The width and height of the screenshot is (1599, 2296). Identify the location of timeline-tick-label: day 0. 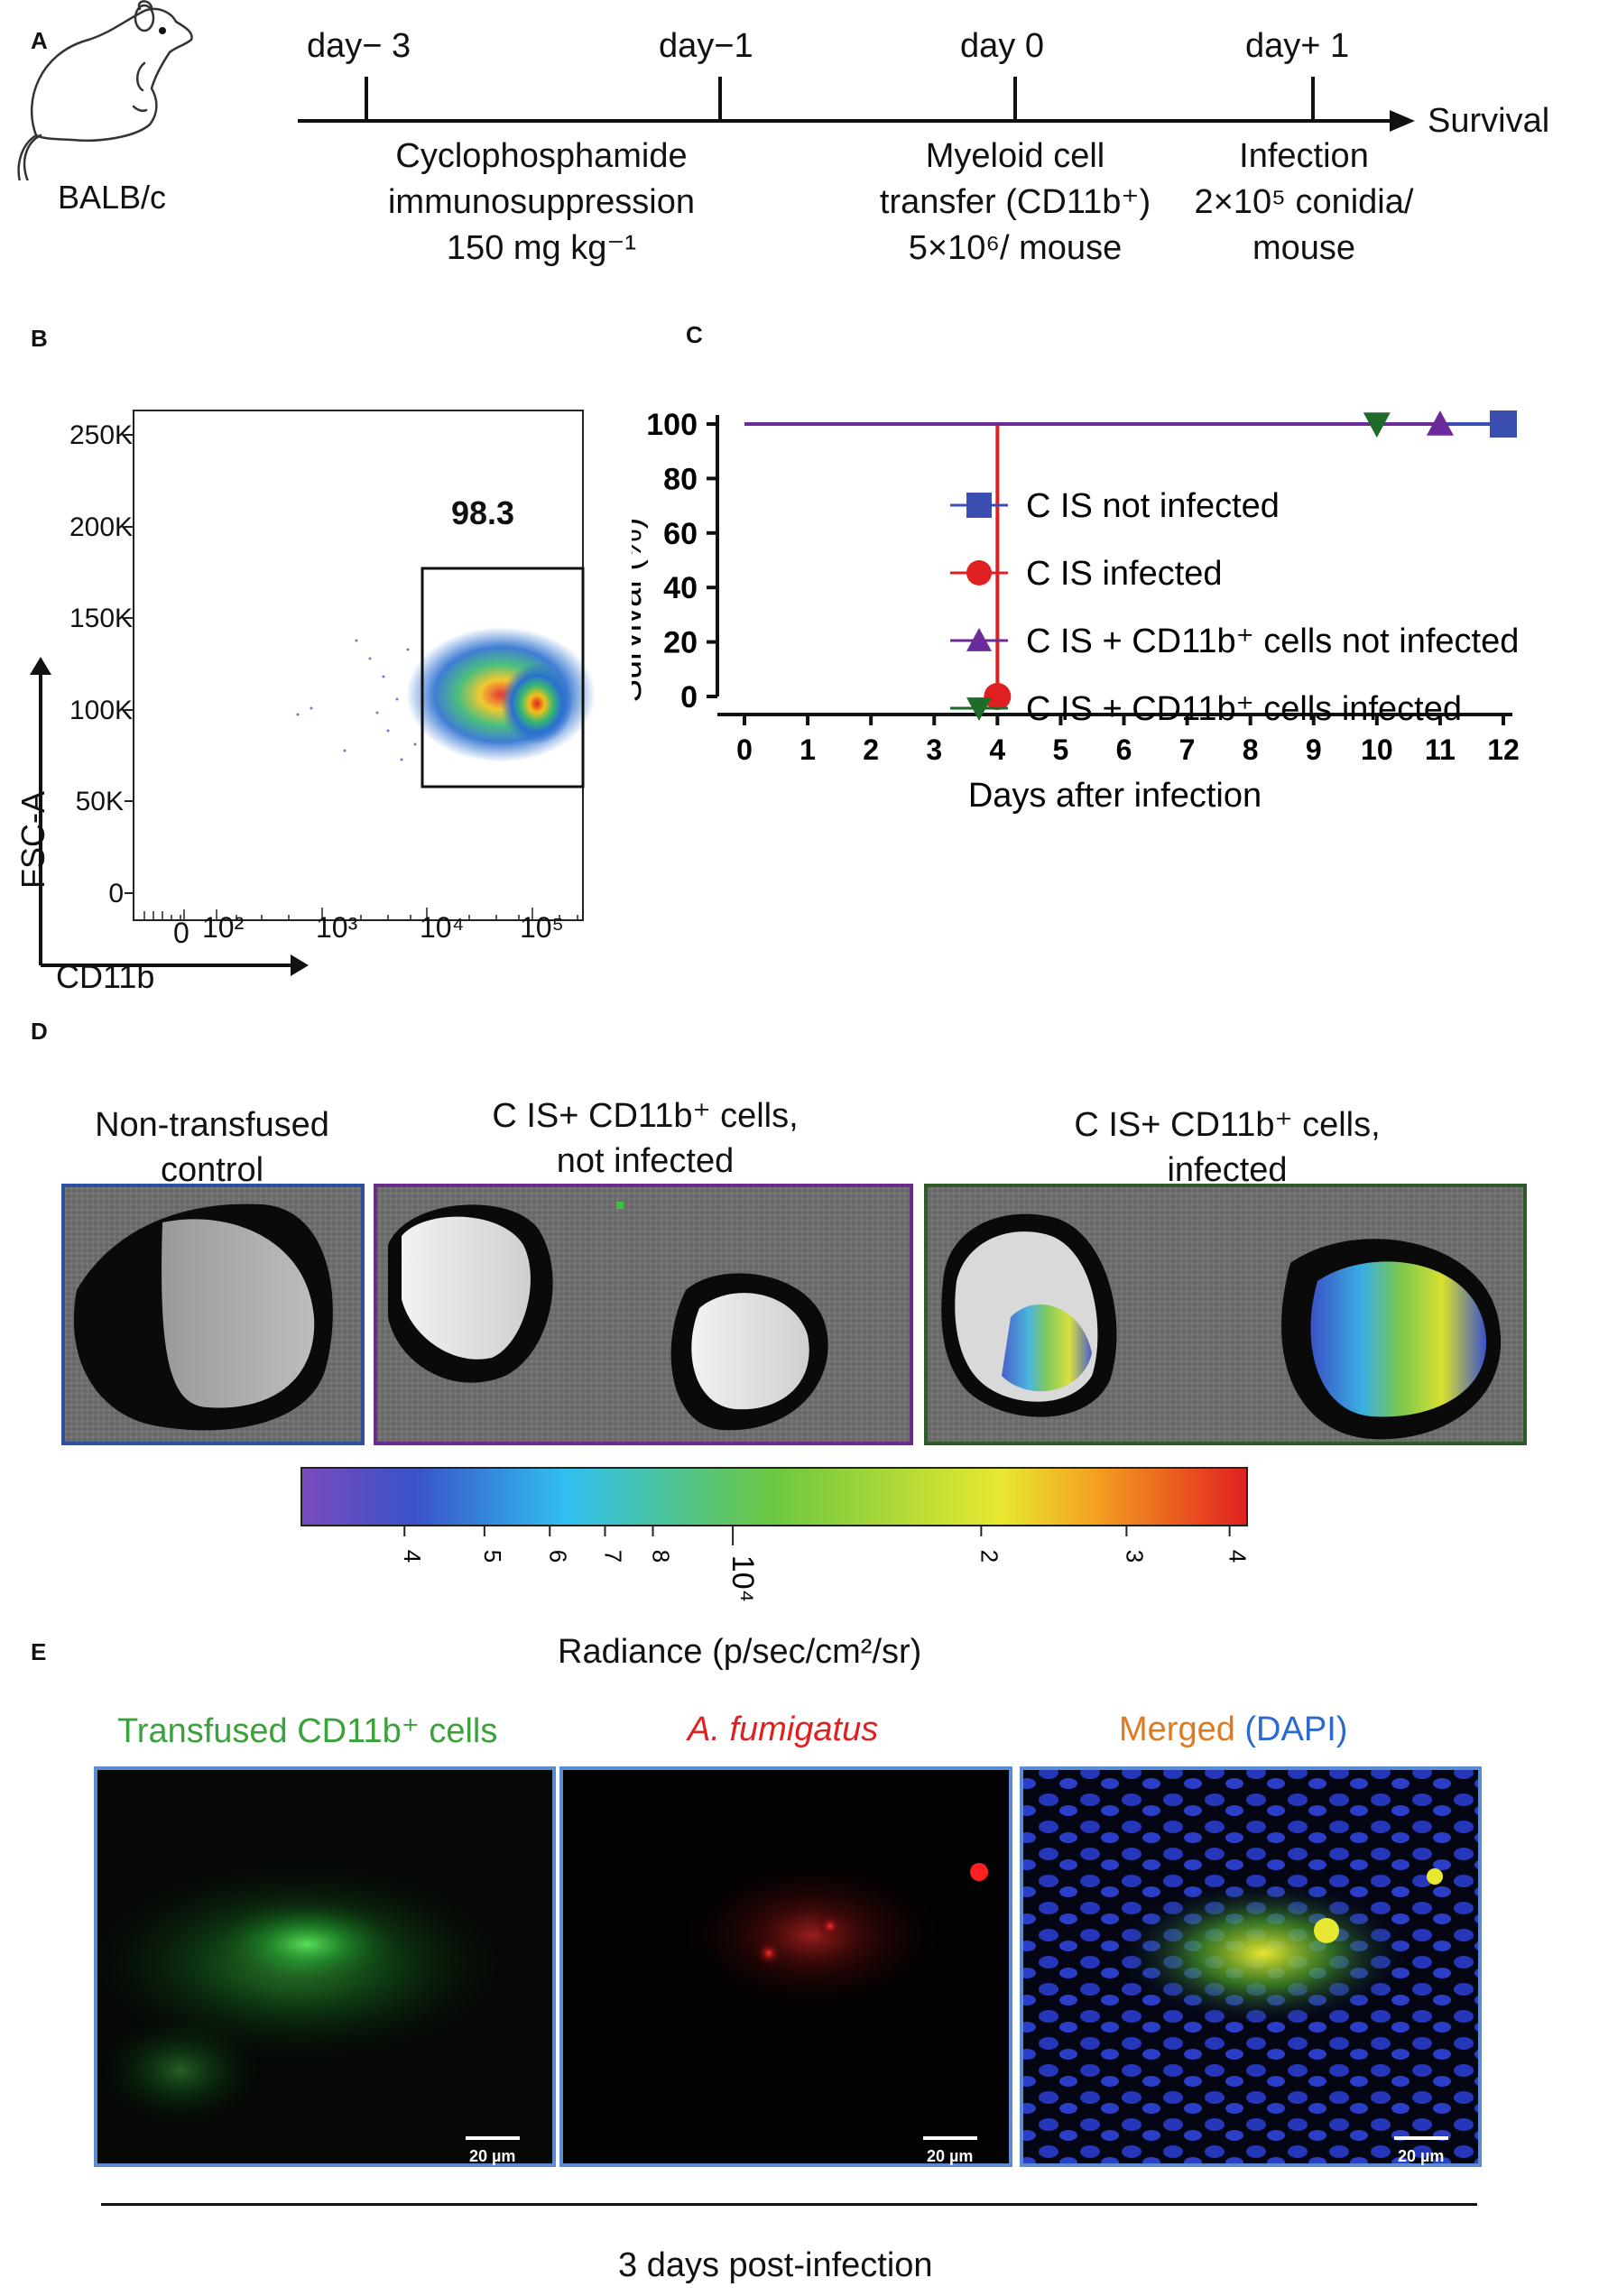
(1002, 46).